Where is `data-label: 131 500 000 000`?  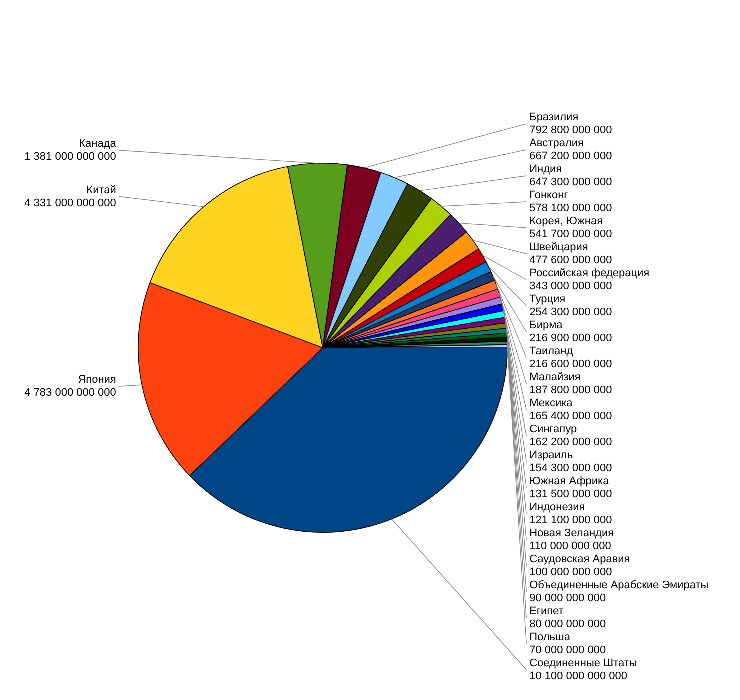 data-label: 131 500 000 000 is located at coordinates (571, 494).